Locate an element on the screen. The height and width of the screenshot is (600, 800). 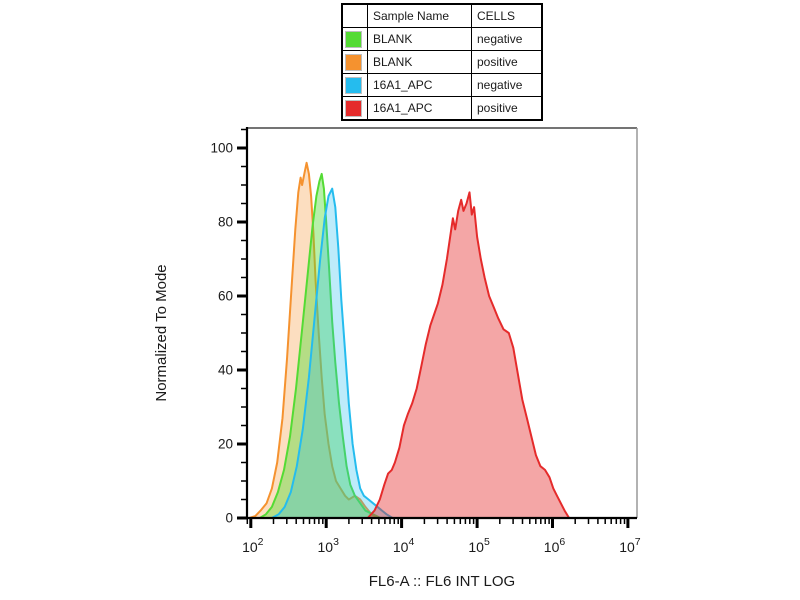
curve-16a1apc-positive is located at coordinates (468, 355).